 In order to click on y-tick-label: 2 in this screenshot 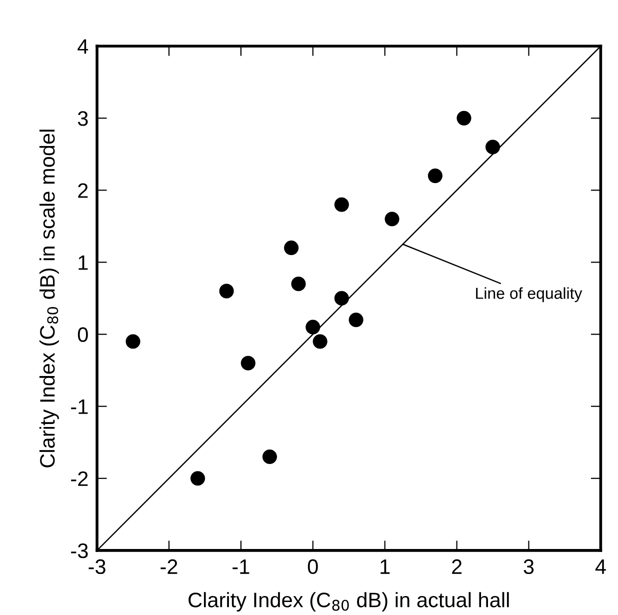, I will do `click(83, 190)`.